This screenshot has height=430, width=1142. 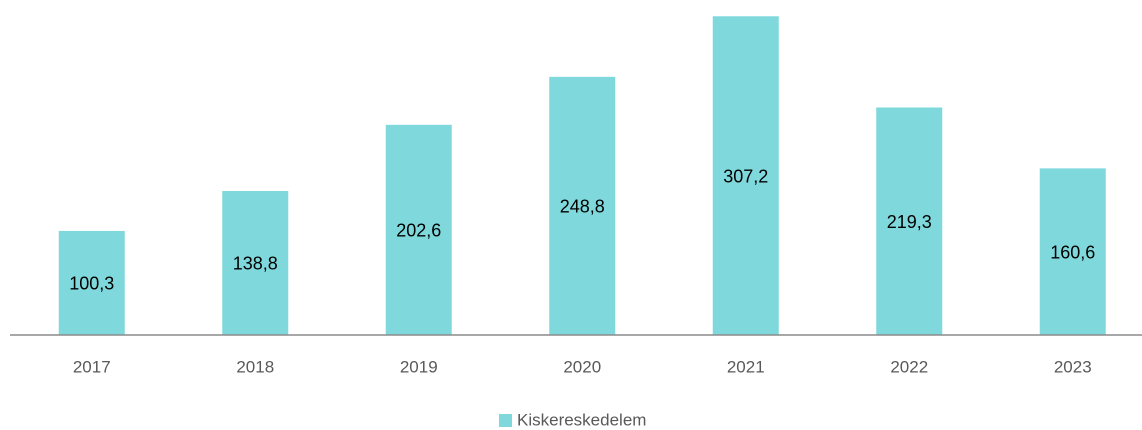 I want to click on data-label: 160,6, so click(x=1072, y=252).